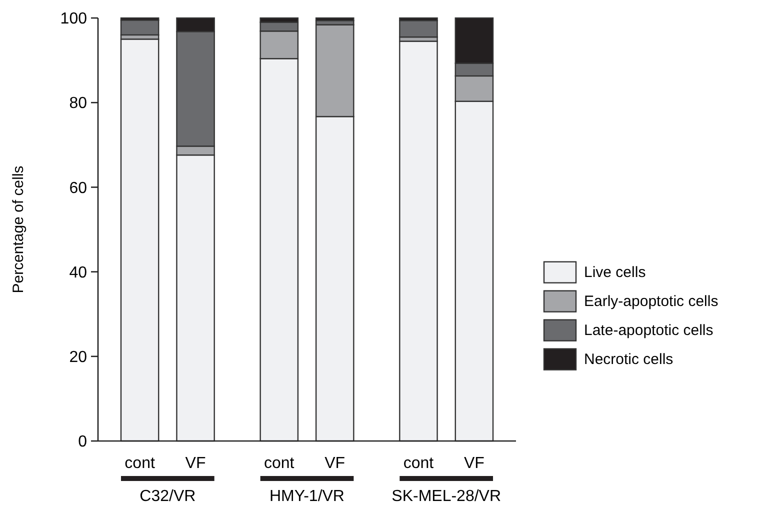 This screenshot has width=767, height=512. Describe the element at coordinates (447, 496) in the screenshot. I see `text: SK-MEL-28/VR` at that location.